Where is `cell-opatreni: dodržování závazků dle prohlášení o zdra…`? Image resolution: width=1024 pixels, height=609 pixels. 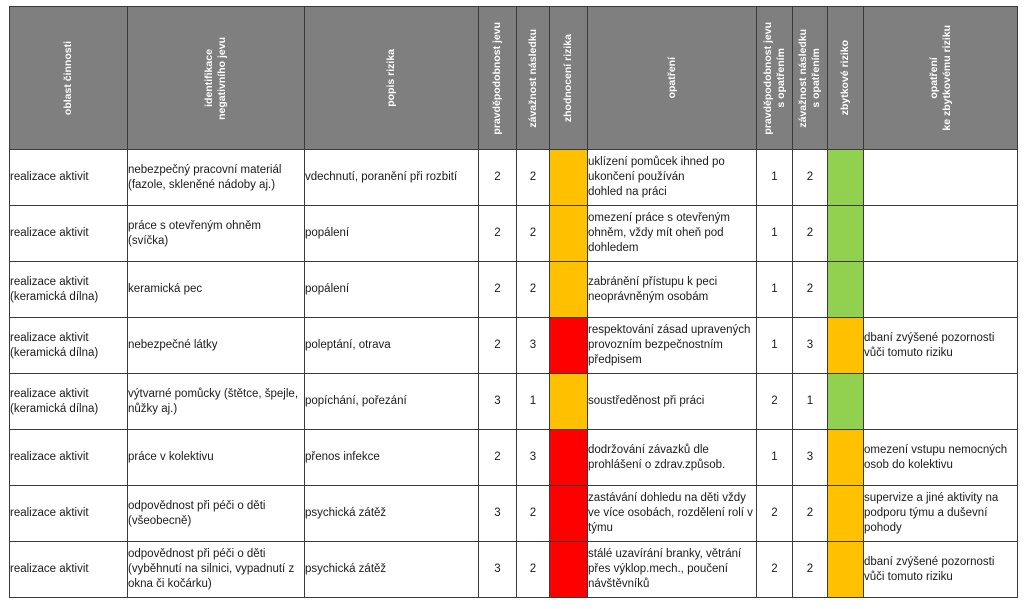 cell-opatreni: dodržování závazků dle prohlášení o zdra… is located at coordinates (672, 457).